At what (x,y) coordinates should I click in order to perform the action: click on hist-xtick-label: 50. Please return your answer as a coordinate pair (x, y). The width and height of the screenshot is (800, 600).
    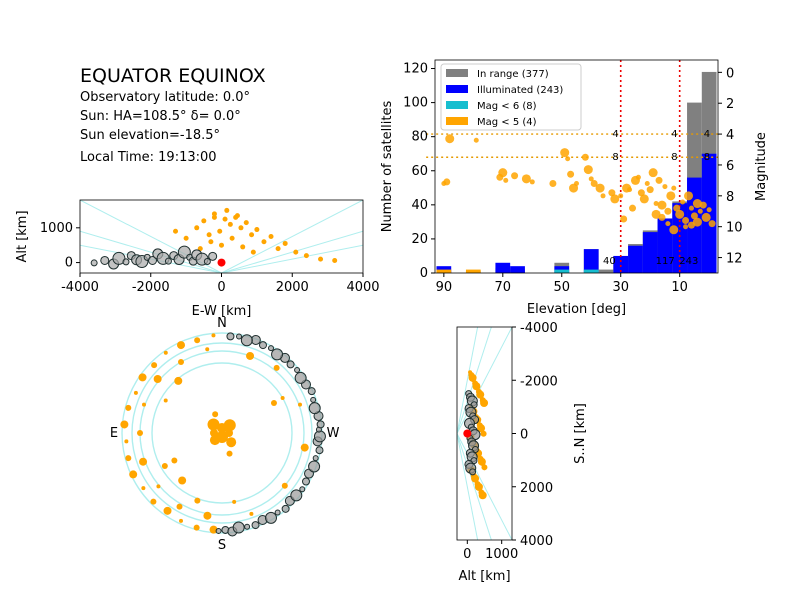
    Looking at the image, I should click on (561, 287).